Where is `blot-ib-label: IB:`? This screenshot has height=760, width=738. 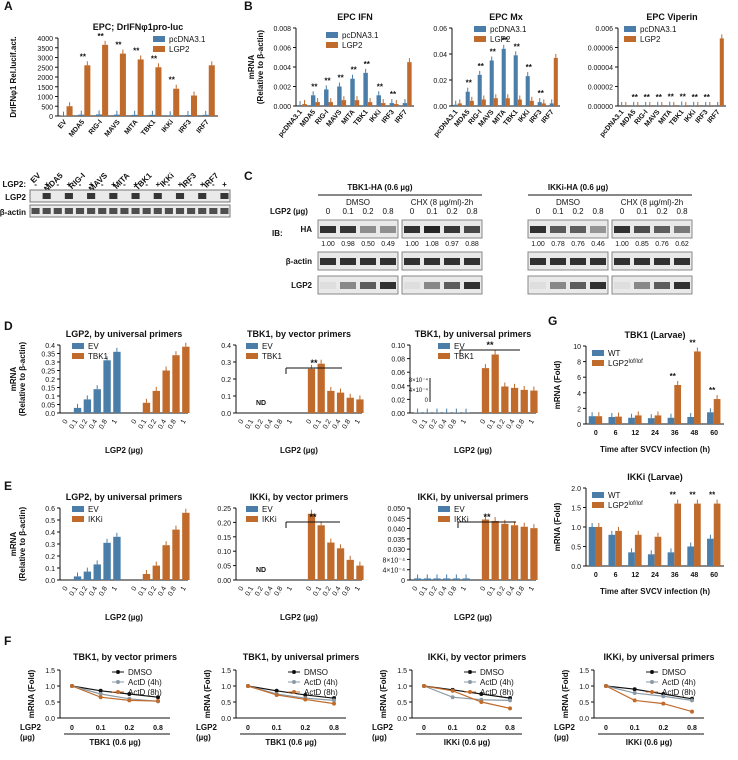 blot-ib-label: IB: is located at coordinates (277, 233).